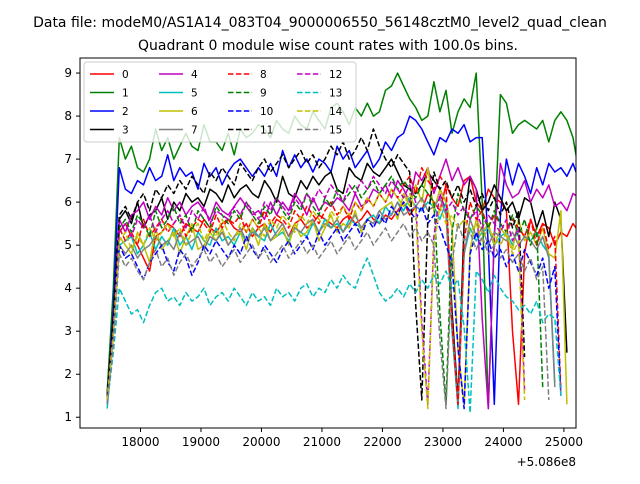 The width and height of the screenshot is (640, 484). Describe the element at coordinates (220, 102) in the screenshot. I see `legend-box` at that location.